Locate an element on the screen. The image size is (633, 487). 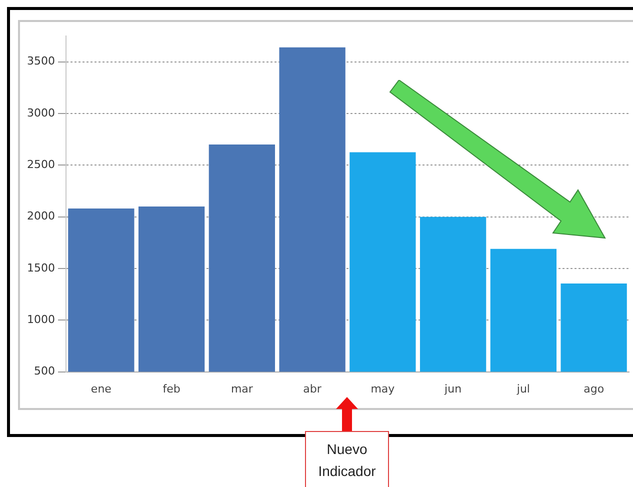
y-tick-label: 500 is located at coordinates (44, 371).